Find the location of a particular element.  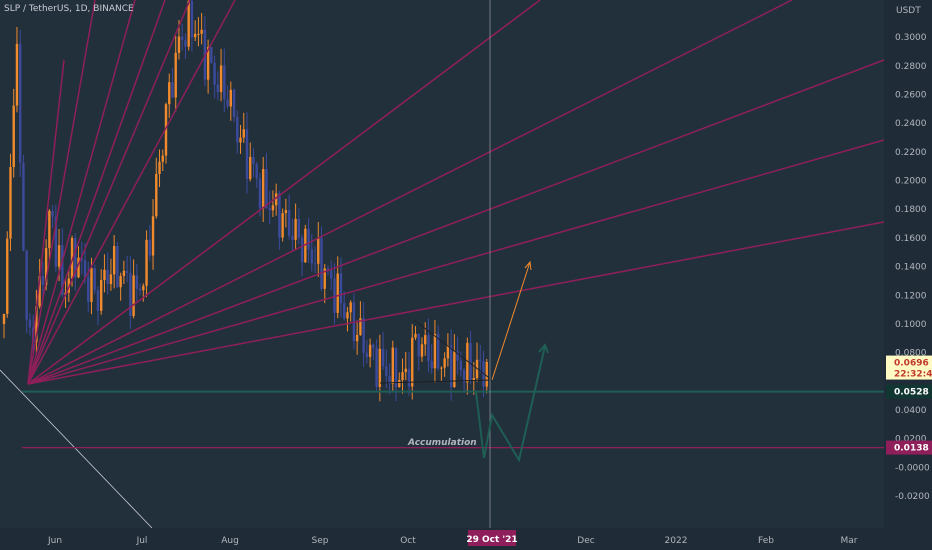

x-tick-label: Dec is located at coordinates (585, 541).